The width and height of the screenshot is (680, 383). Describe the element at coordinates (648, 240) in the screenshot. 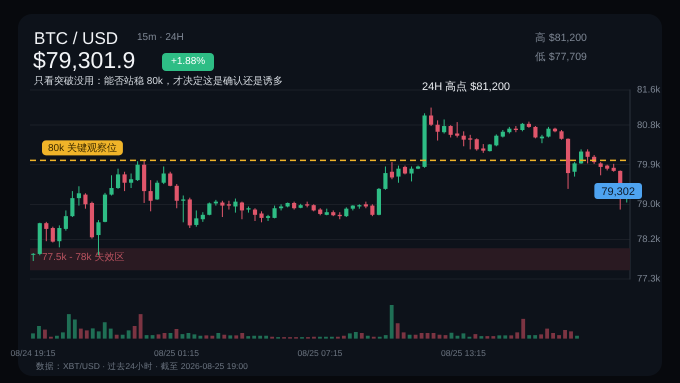

I see `y-tick-label: 78.2k` at that location.